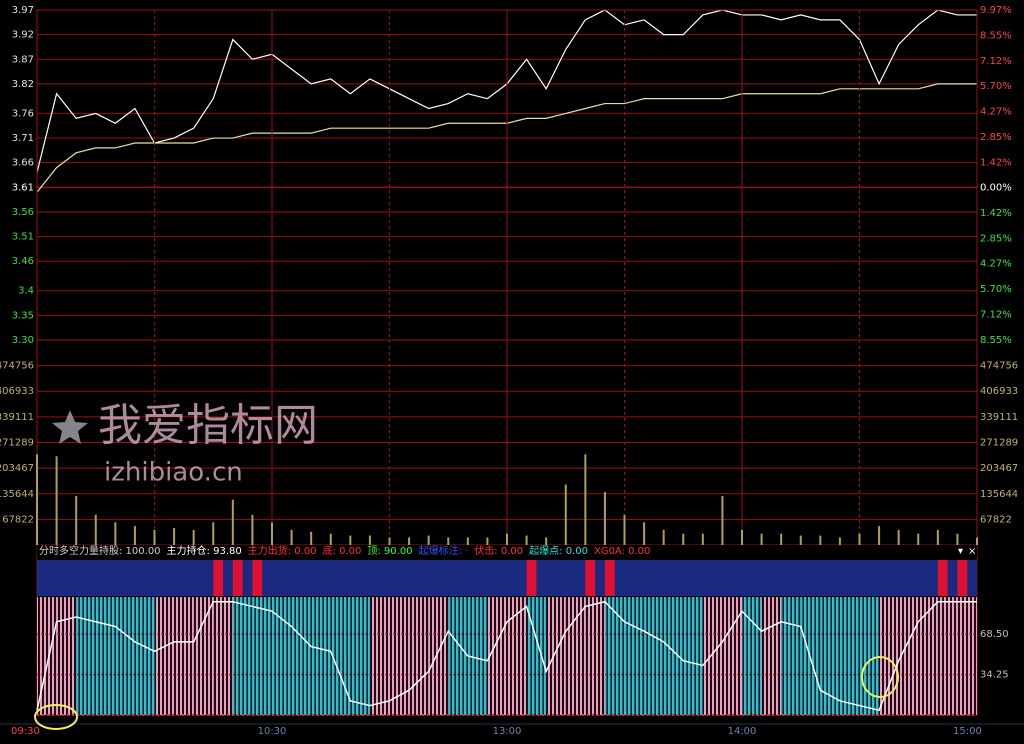 The height and width of the screenshot is (744, 1024). What do you see at coordinates (999, 494) in the screenshot?
I see `y2-tick-label: 135644` at bounding box center [999, 494].